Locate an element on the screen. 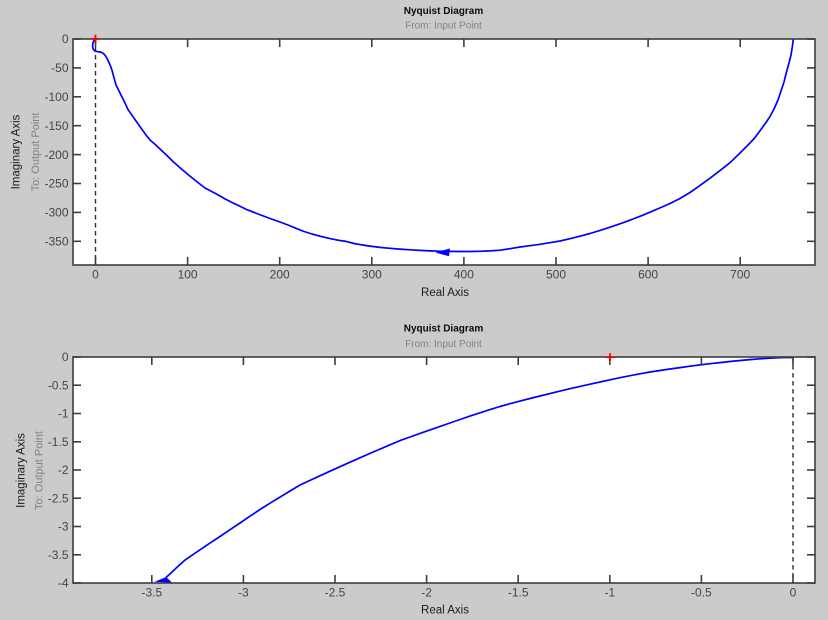 This screenshot has height=620, width=828. svg-text: -200 is located at coordinates (56, 155).